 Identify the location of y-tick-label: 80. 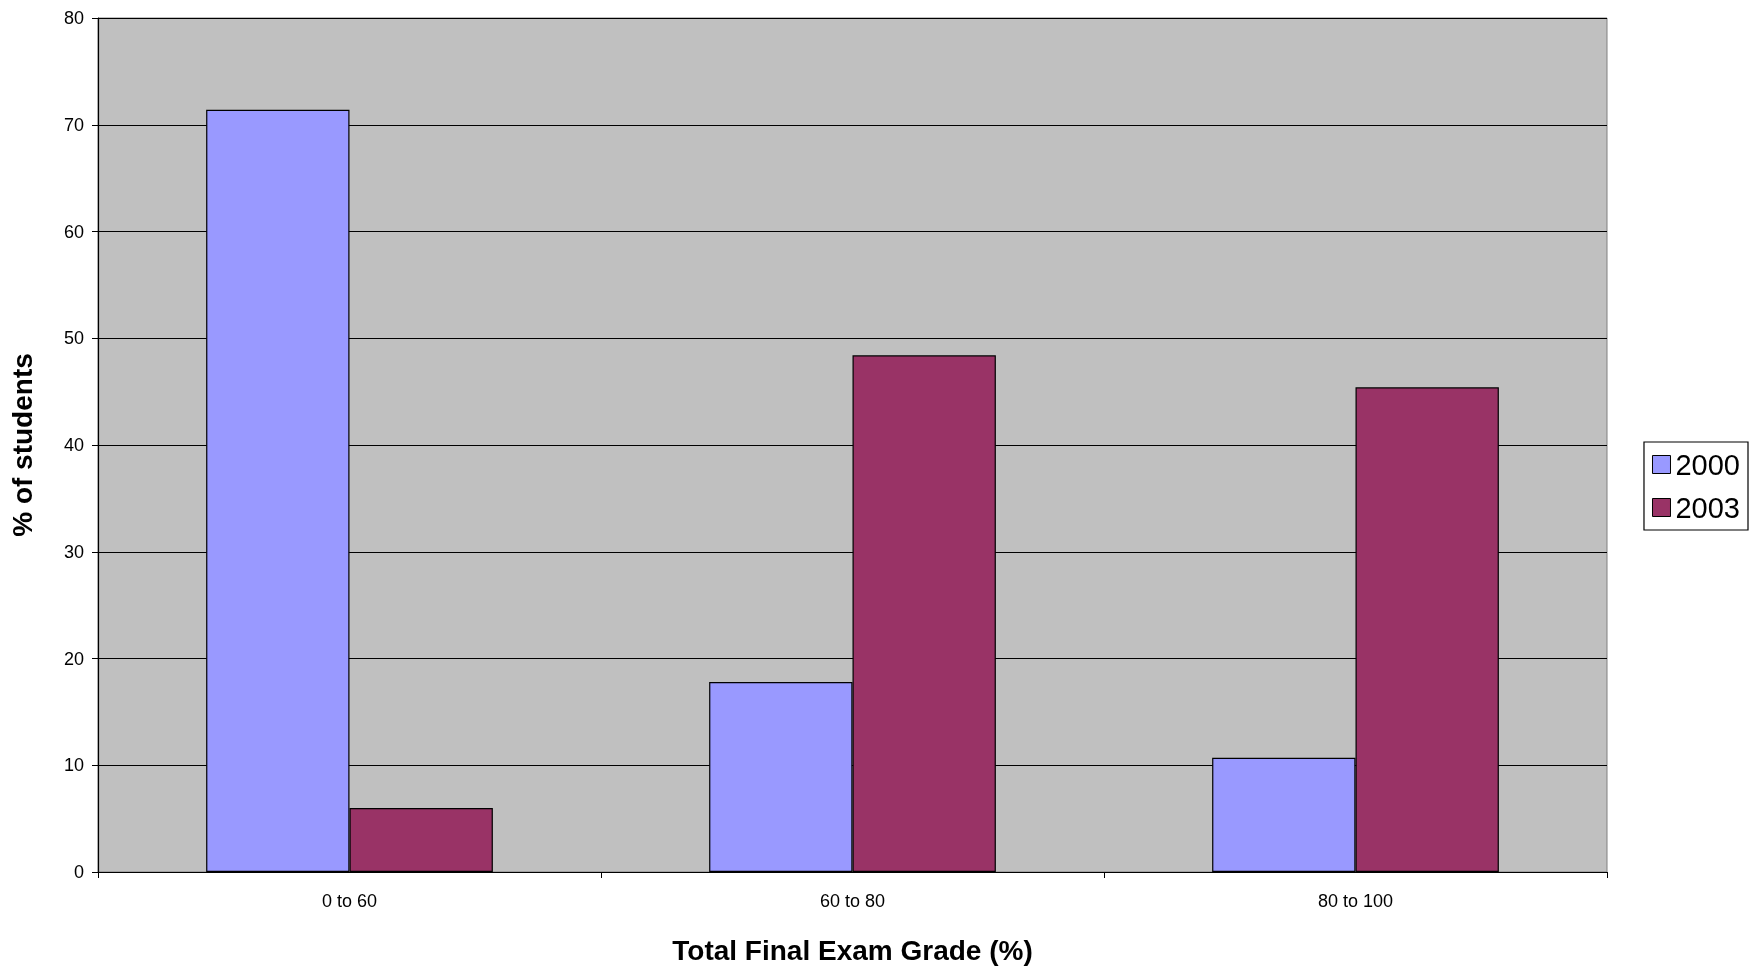
(73, 18).